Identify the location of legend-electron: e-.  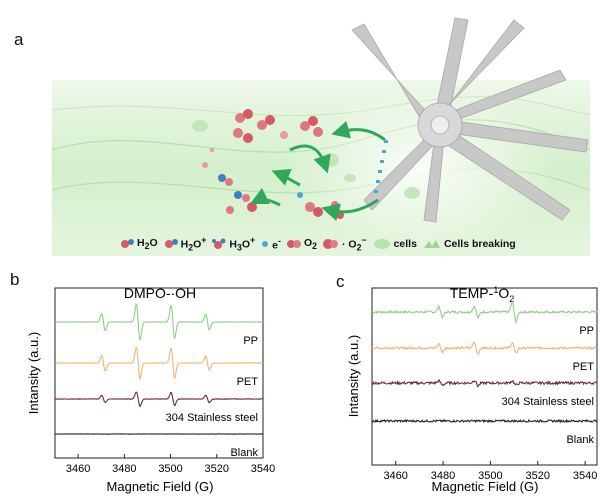
(271, 244).